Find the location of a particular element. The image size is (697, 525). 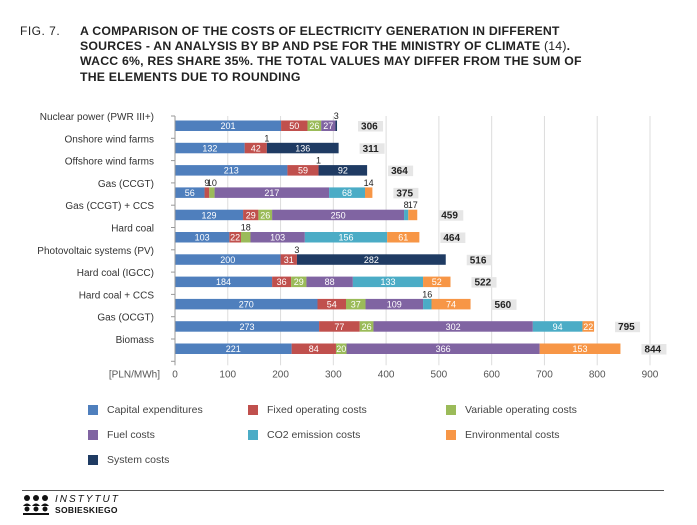

category-label: Nuclear power (PWR III+) is located at coordinates (97, 117).